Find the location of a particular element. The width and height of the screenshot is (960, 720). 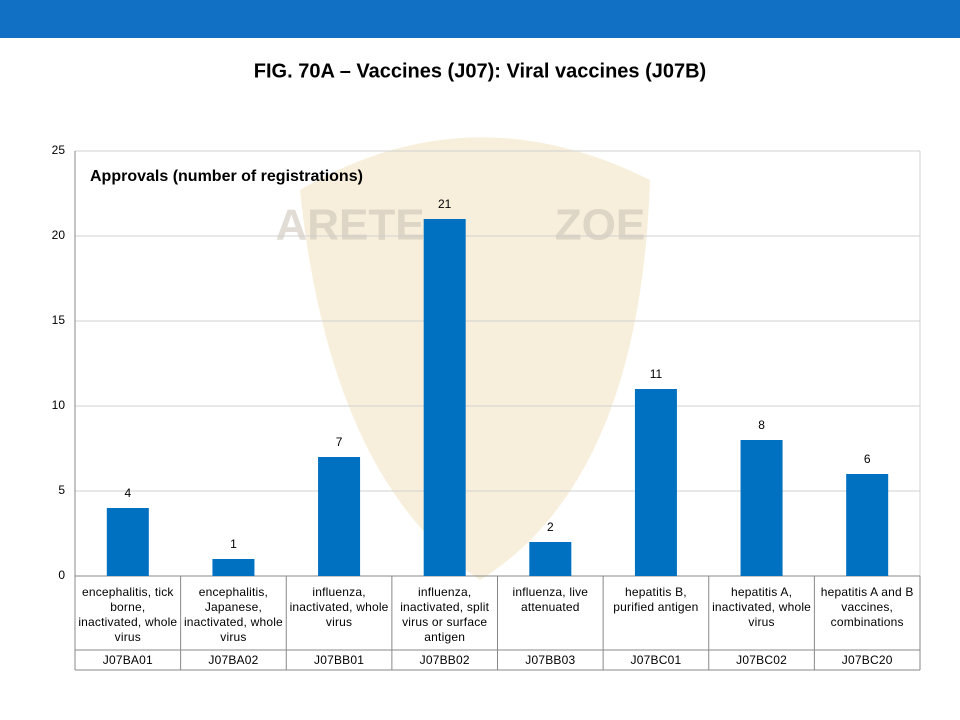

value-label: 1 is located at coordinates (233, 544).